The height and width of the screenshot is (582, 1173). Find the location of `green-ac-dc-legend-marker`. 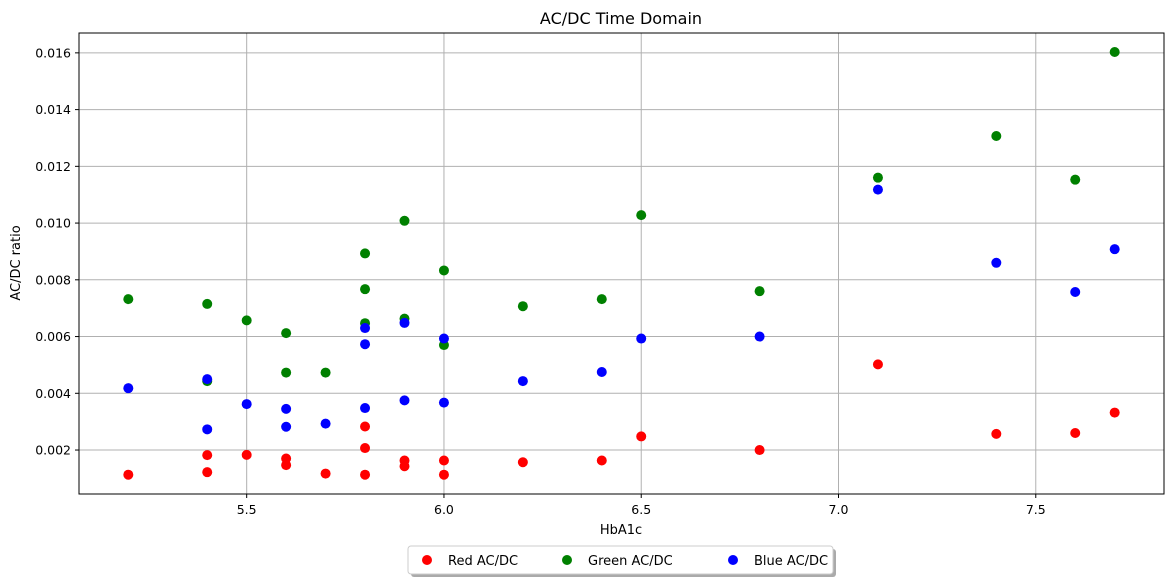

green-ac-dc-legend-marker is located at coordinates (567, 560).